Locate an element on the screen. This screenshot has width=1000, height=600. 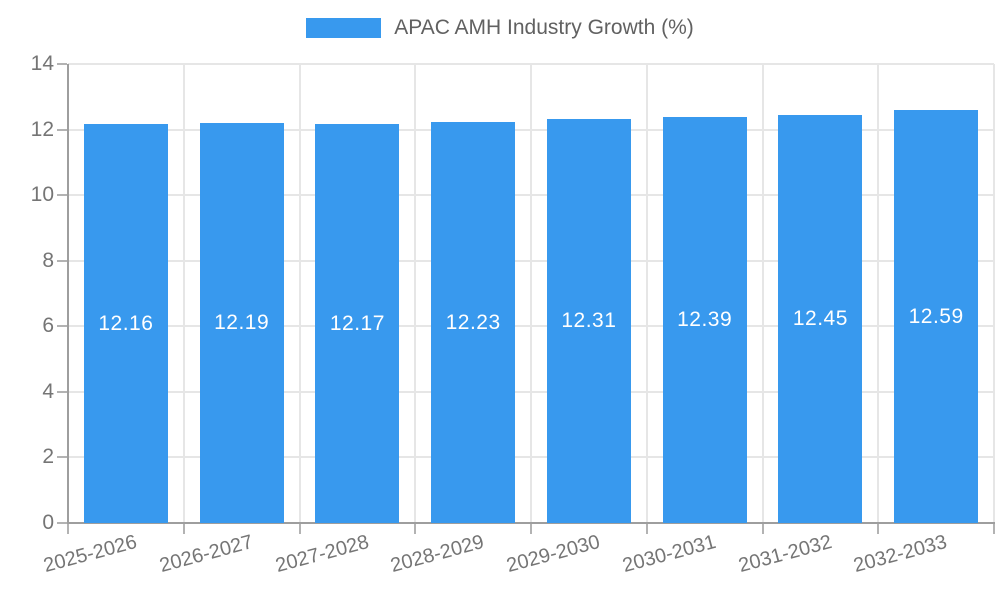
y-axis-tick-label: 4 is located at coordinates (48, 391).